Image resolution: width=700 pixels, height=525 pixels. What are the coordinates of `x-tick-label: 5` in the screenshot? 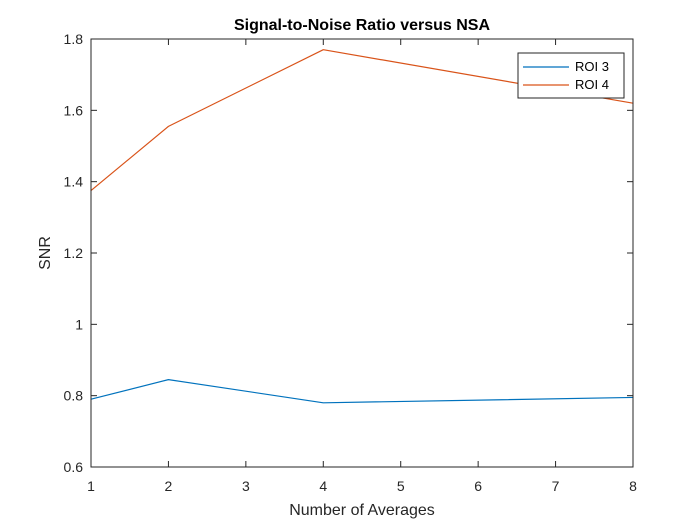 It's located at (401, 486).